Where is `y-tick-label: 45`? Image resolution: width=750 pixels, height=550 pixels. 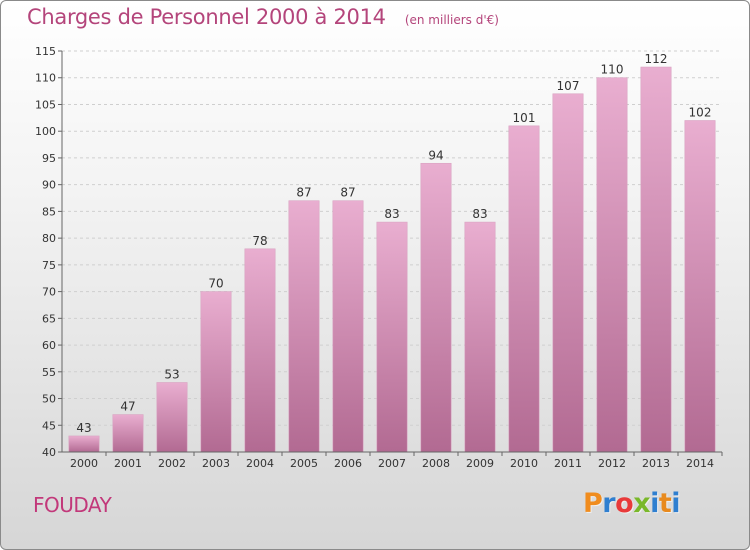 y-tick-label: 45 is located at coordinates (49, 425).